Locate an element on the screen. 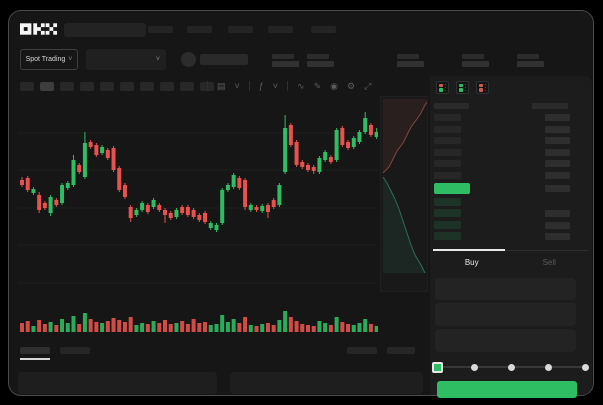 This screenshot has width=603, height=405. orderbook-header-amount is located at coordinates (550, 106).